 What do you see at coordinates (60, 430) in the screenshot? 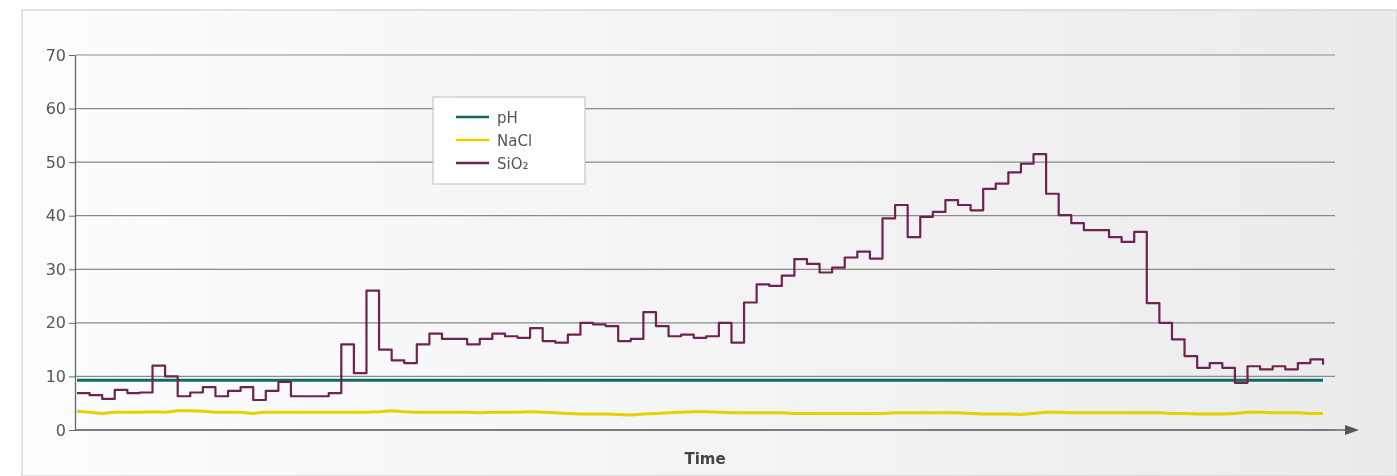
I see `y-tick-label: 0` at bounding box center [60, 430].